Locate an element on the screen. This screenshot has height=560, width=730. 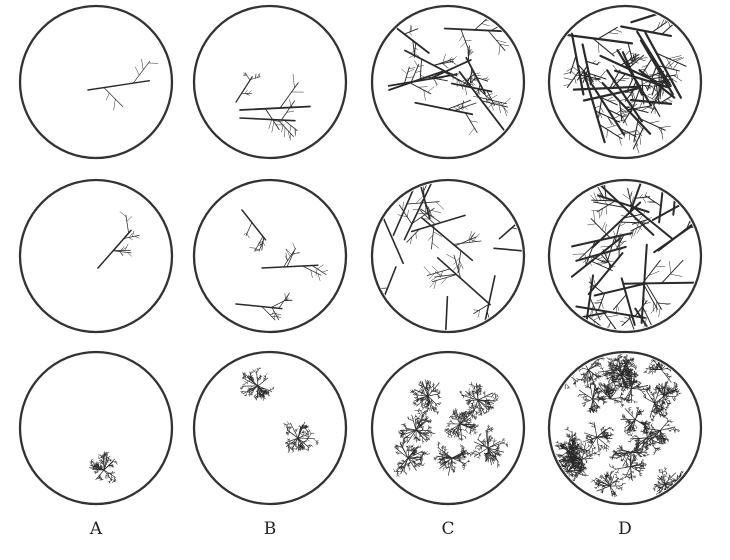
petri-dish-r3-b is located at coordinates (270, 428).